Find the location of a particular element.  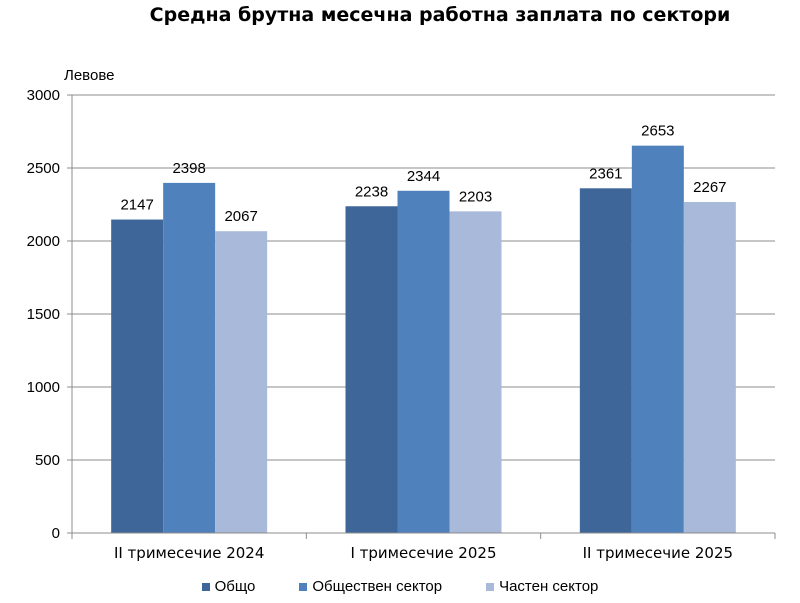

data-label: 2361 is located at coordinates (605, 173).